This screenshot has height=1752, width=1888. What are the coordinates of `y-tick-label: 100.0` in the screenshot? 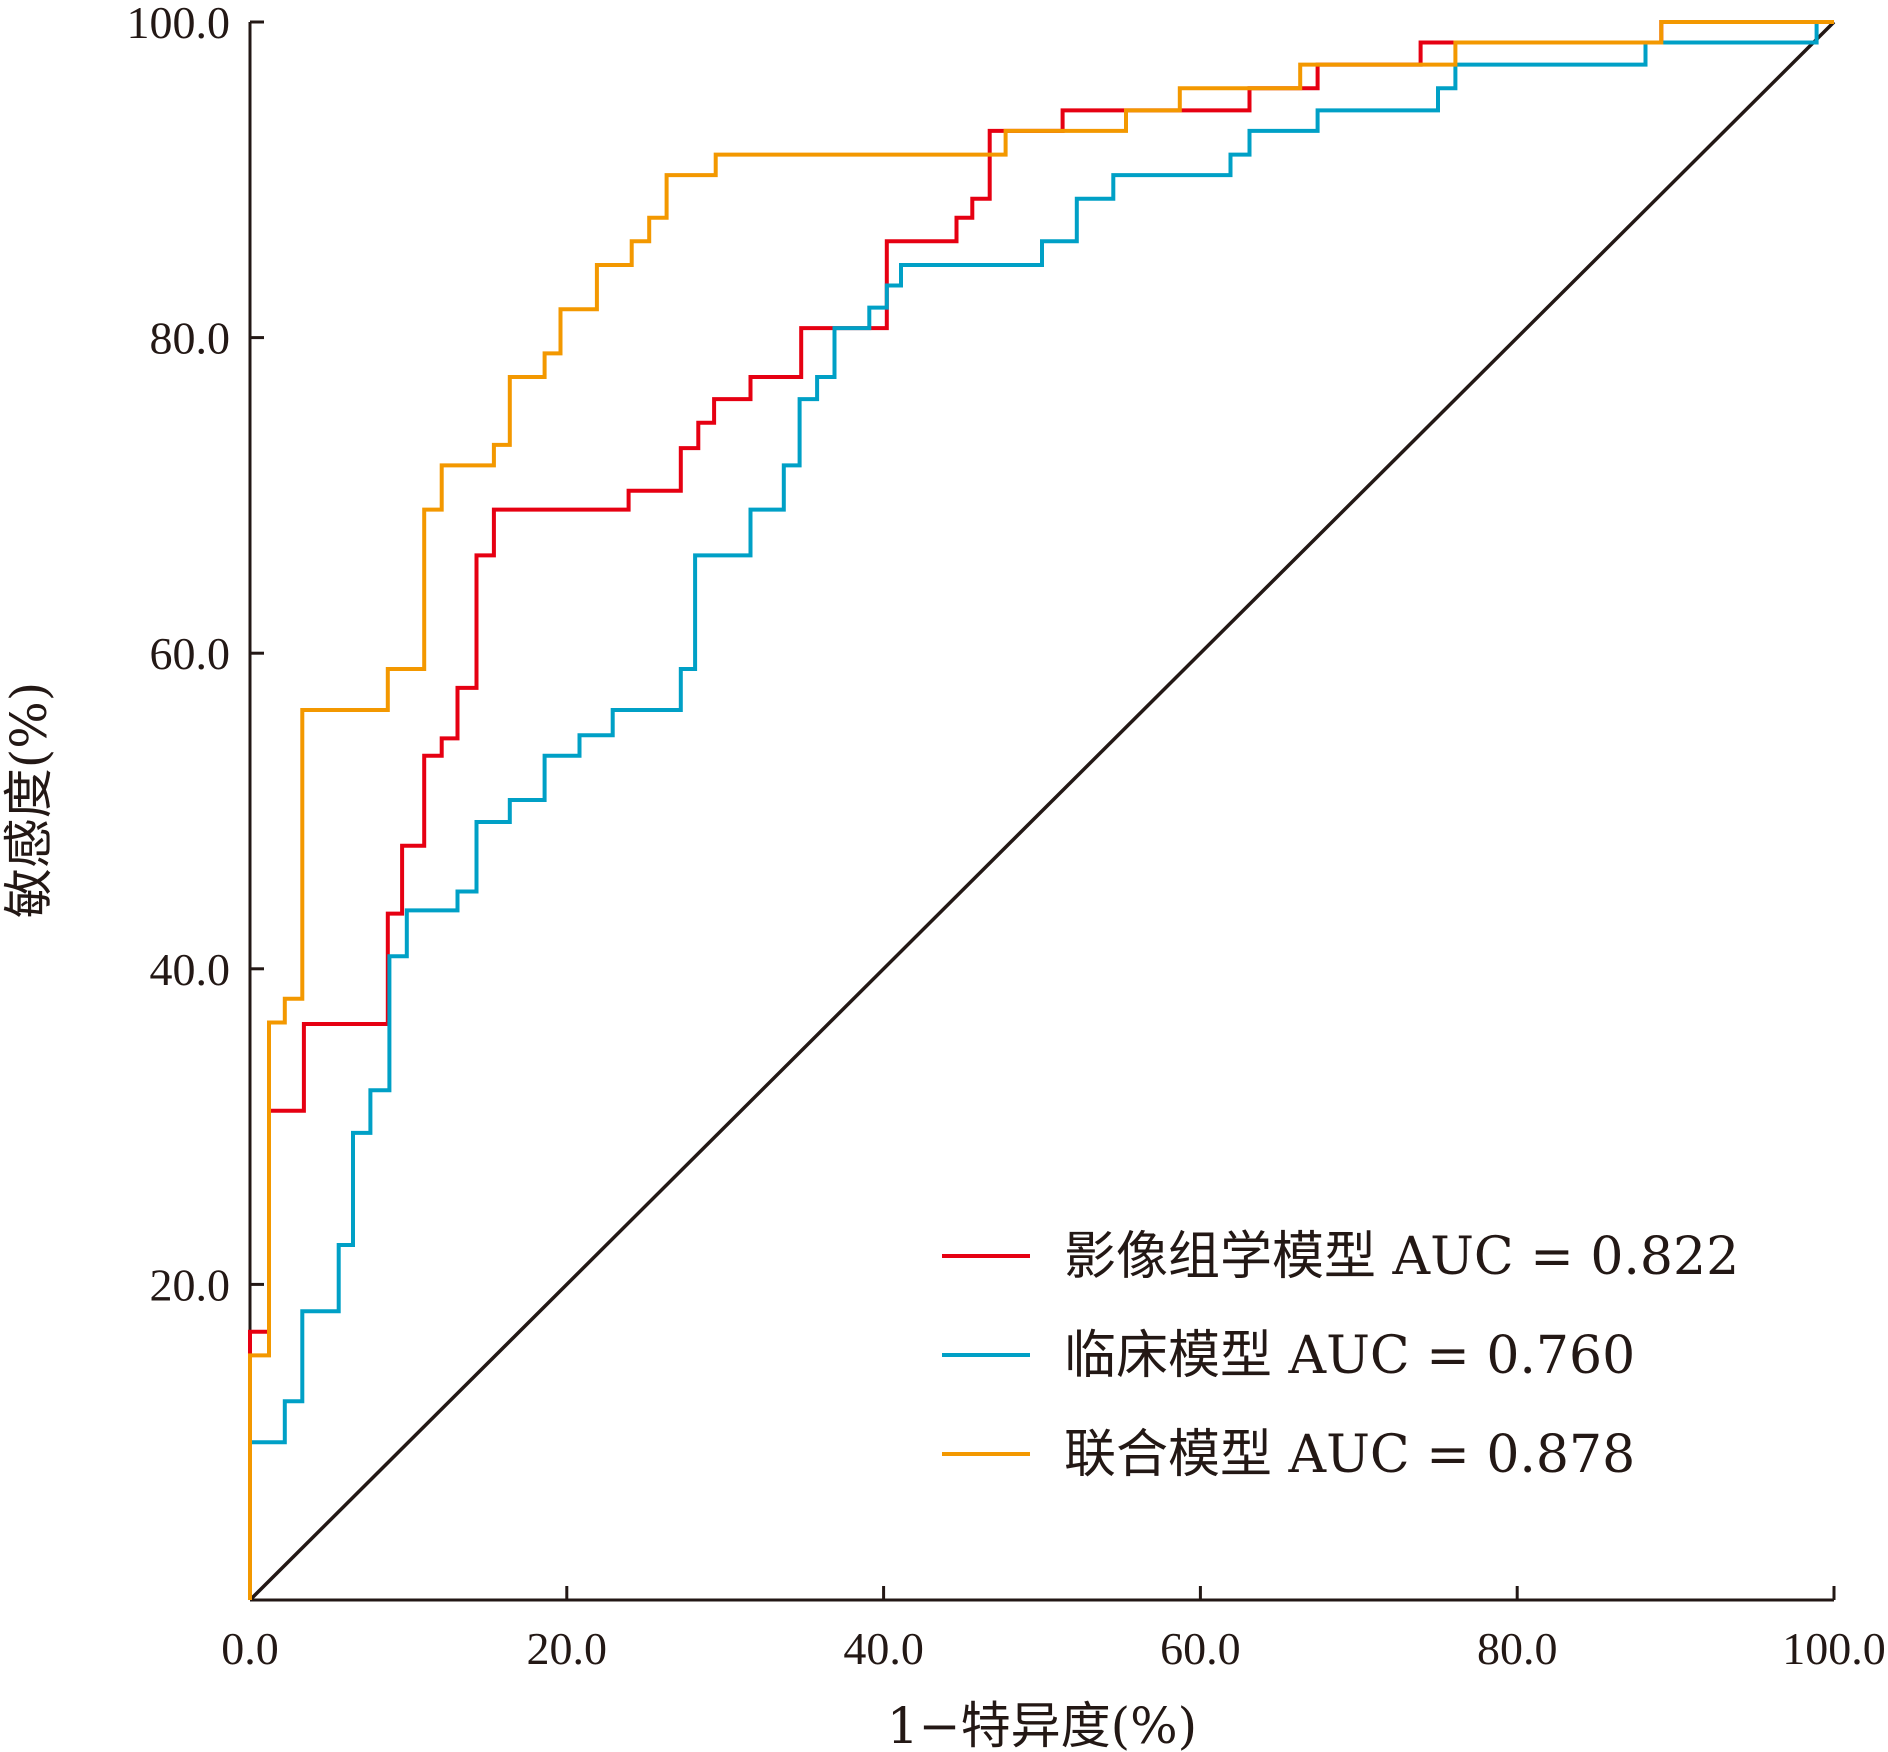 It's located at (179, 24).